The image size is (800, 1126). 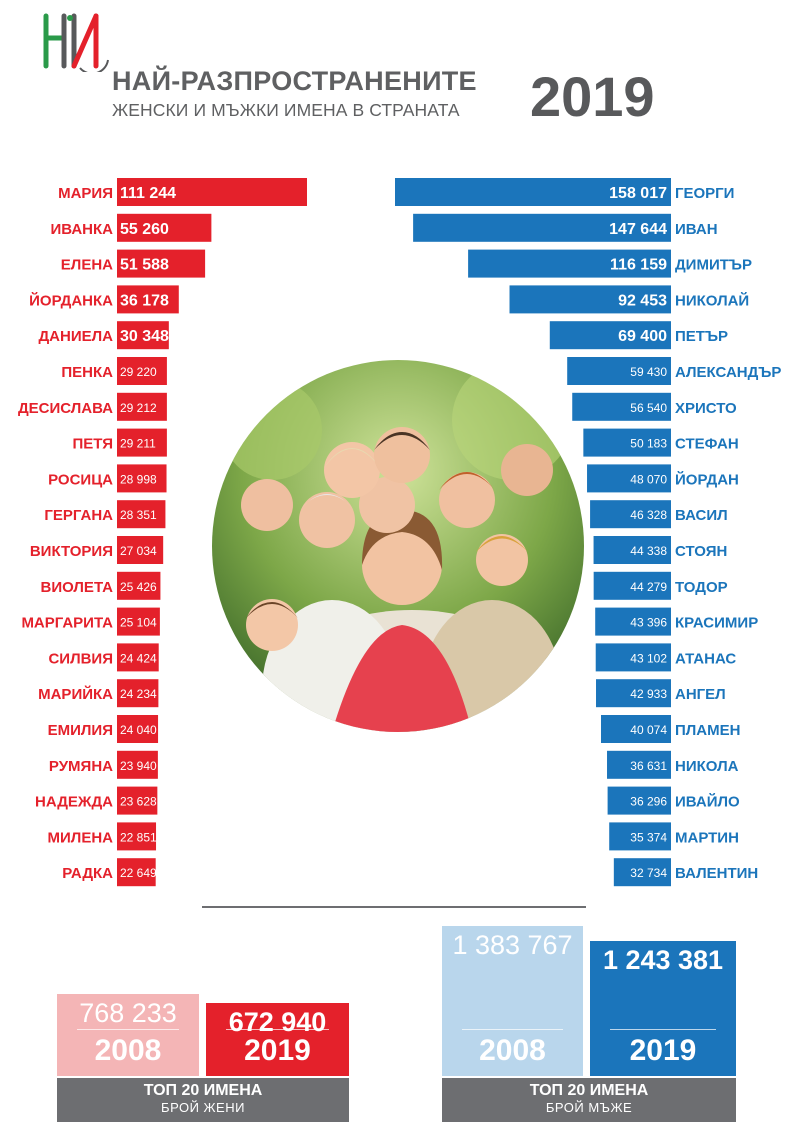 What do you see at coordinates (80, 730) in the screenshot?
I see `female-name-label: ЕМИЛИЯ` at bounding box center [80, 730].